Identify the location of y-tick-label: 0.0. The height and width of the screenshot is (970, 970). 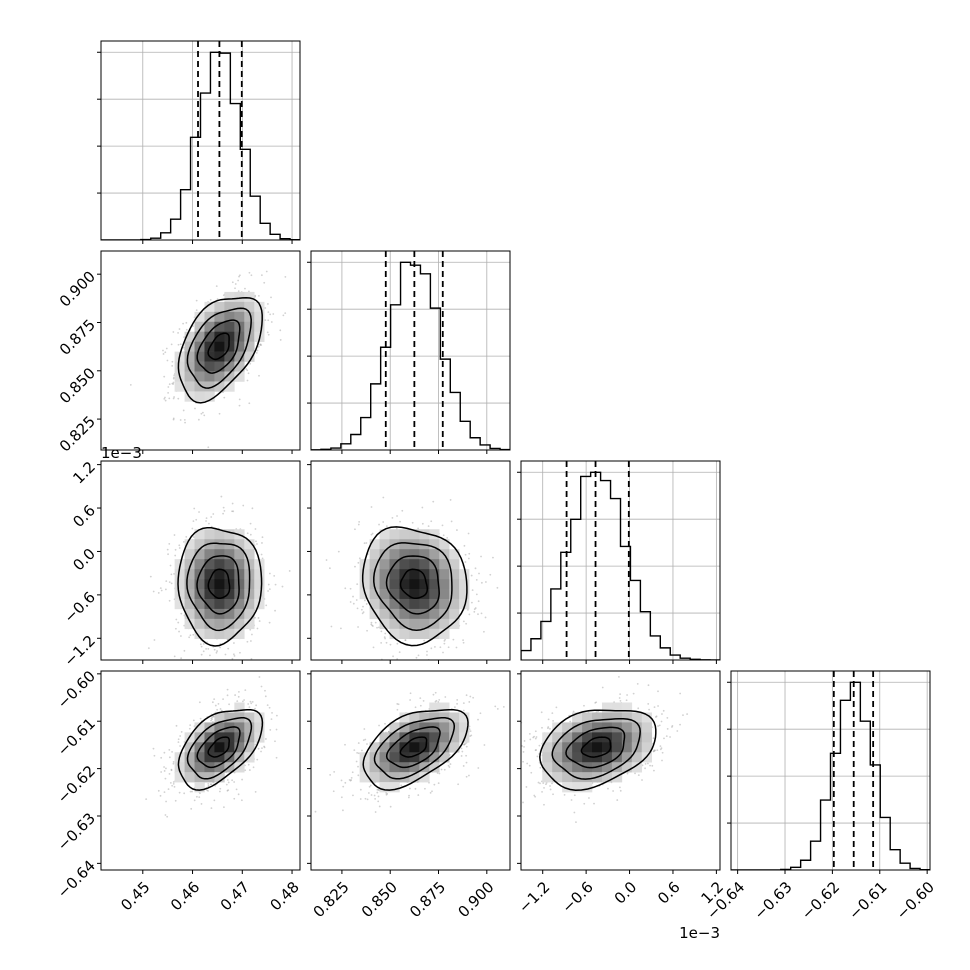
(84, 560).